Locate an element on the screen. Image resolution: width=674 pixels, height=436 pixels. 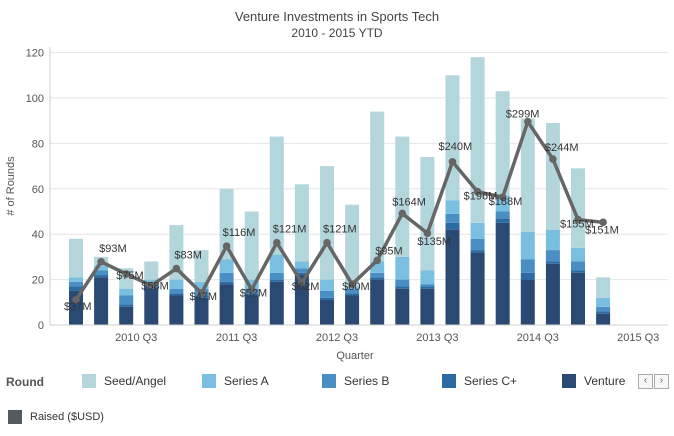
bar-segment: 2014 Q2 Seed/Angel: 46 is located at coordinates (502, 143).